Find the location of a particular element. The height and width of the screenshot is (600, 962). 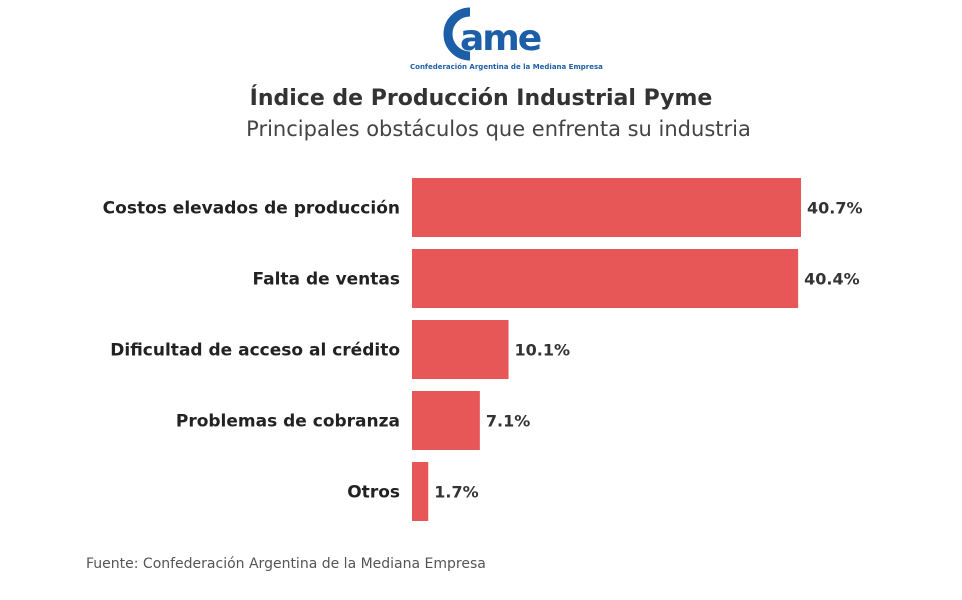

came-logo-mark: ame is located at coordinates (493, 34).